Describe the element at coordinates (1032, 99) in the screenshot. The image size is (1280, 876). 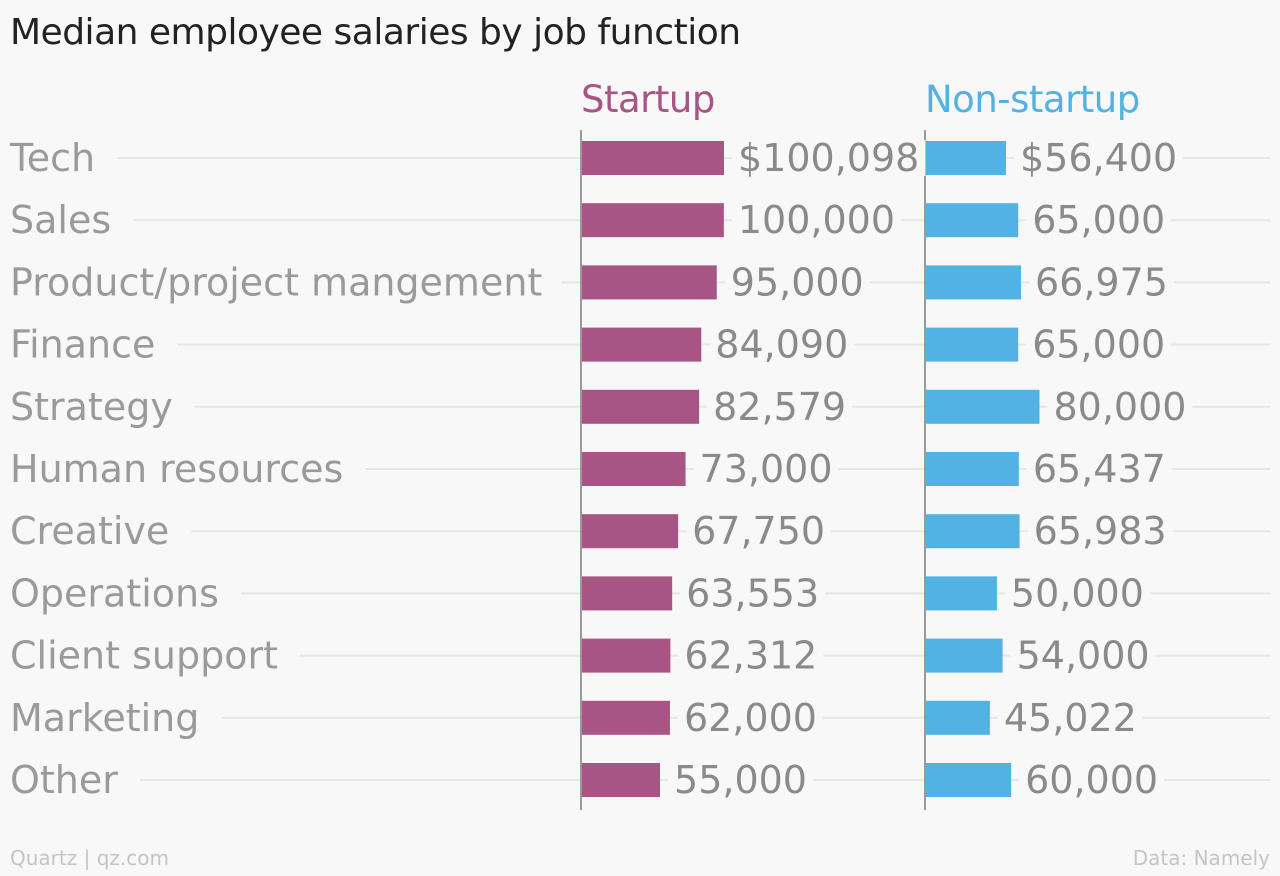
I see `panel-title-non-startup: Non-startup` at that location.